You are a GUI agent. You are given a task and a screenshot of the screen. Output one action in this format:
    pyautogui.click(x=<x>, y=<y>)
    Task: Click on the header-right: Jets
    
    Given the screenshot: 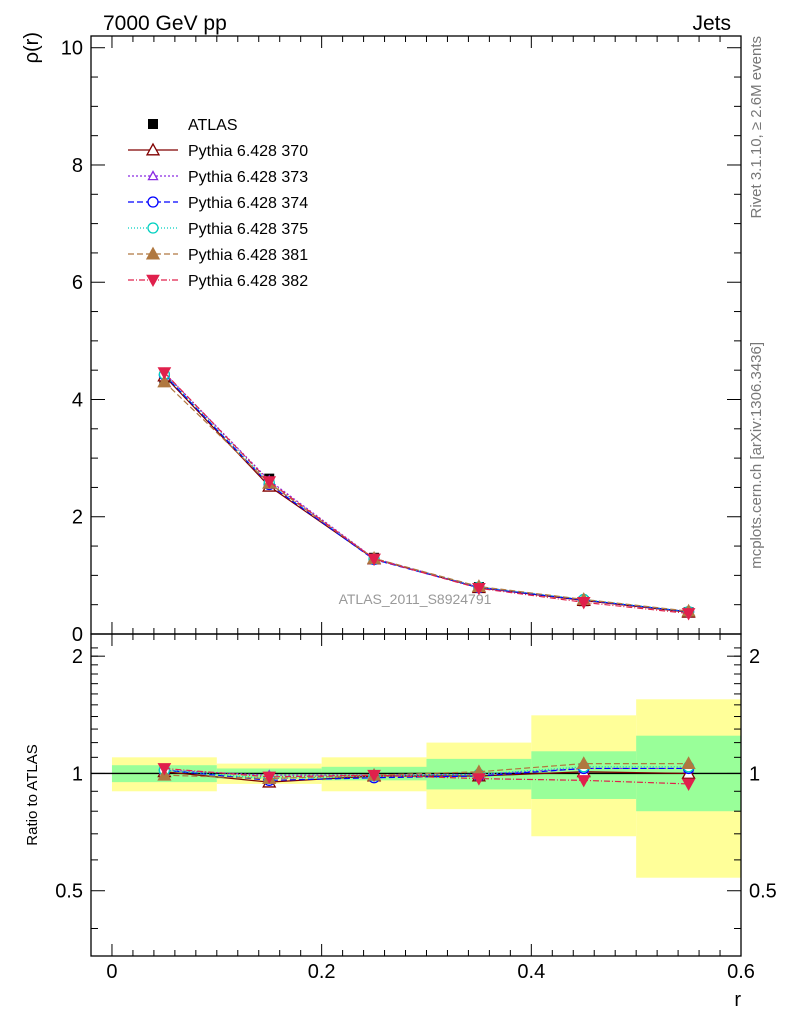 What is the action you would take?
    pyautogui.click(x=711, y=23)
    